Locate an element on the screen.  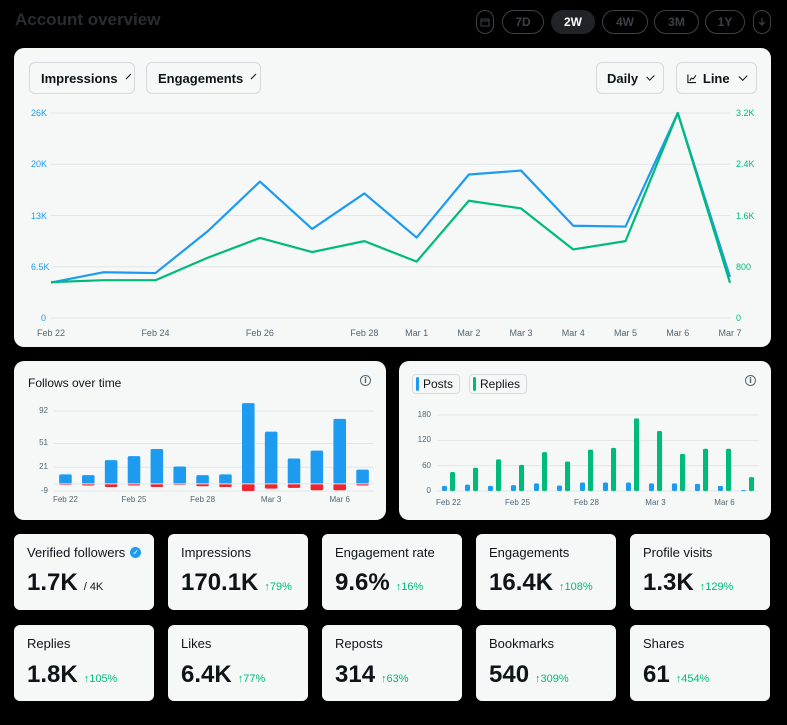
stat-card: Reposts 314 ↑63% is located at coordinates (392, 663).